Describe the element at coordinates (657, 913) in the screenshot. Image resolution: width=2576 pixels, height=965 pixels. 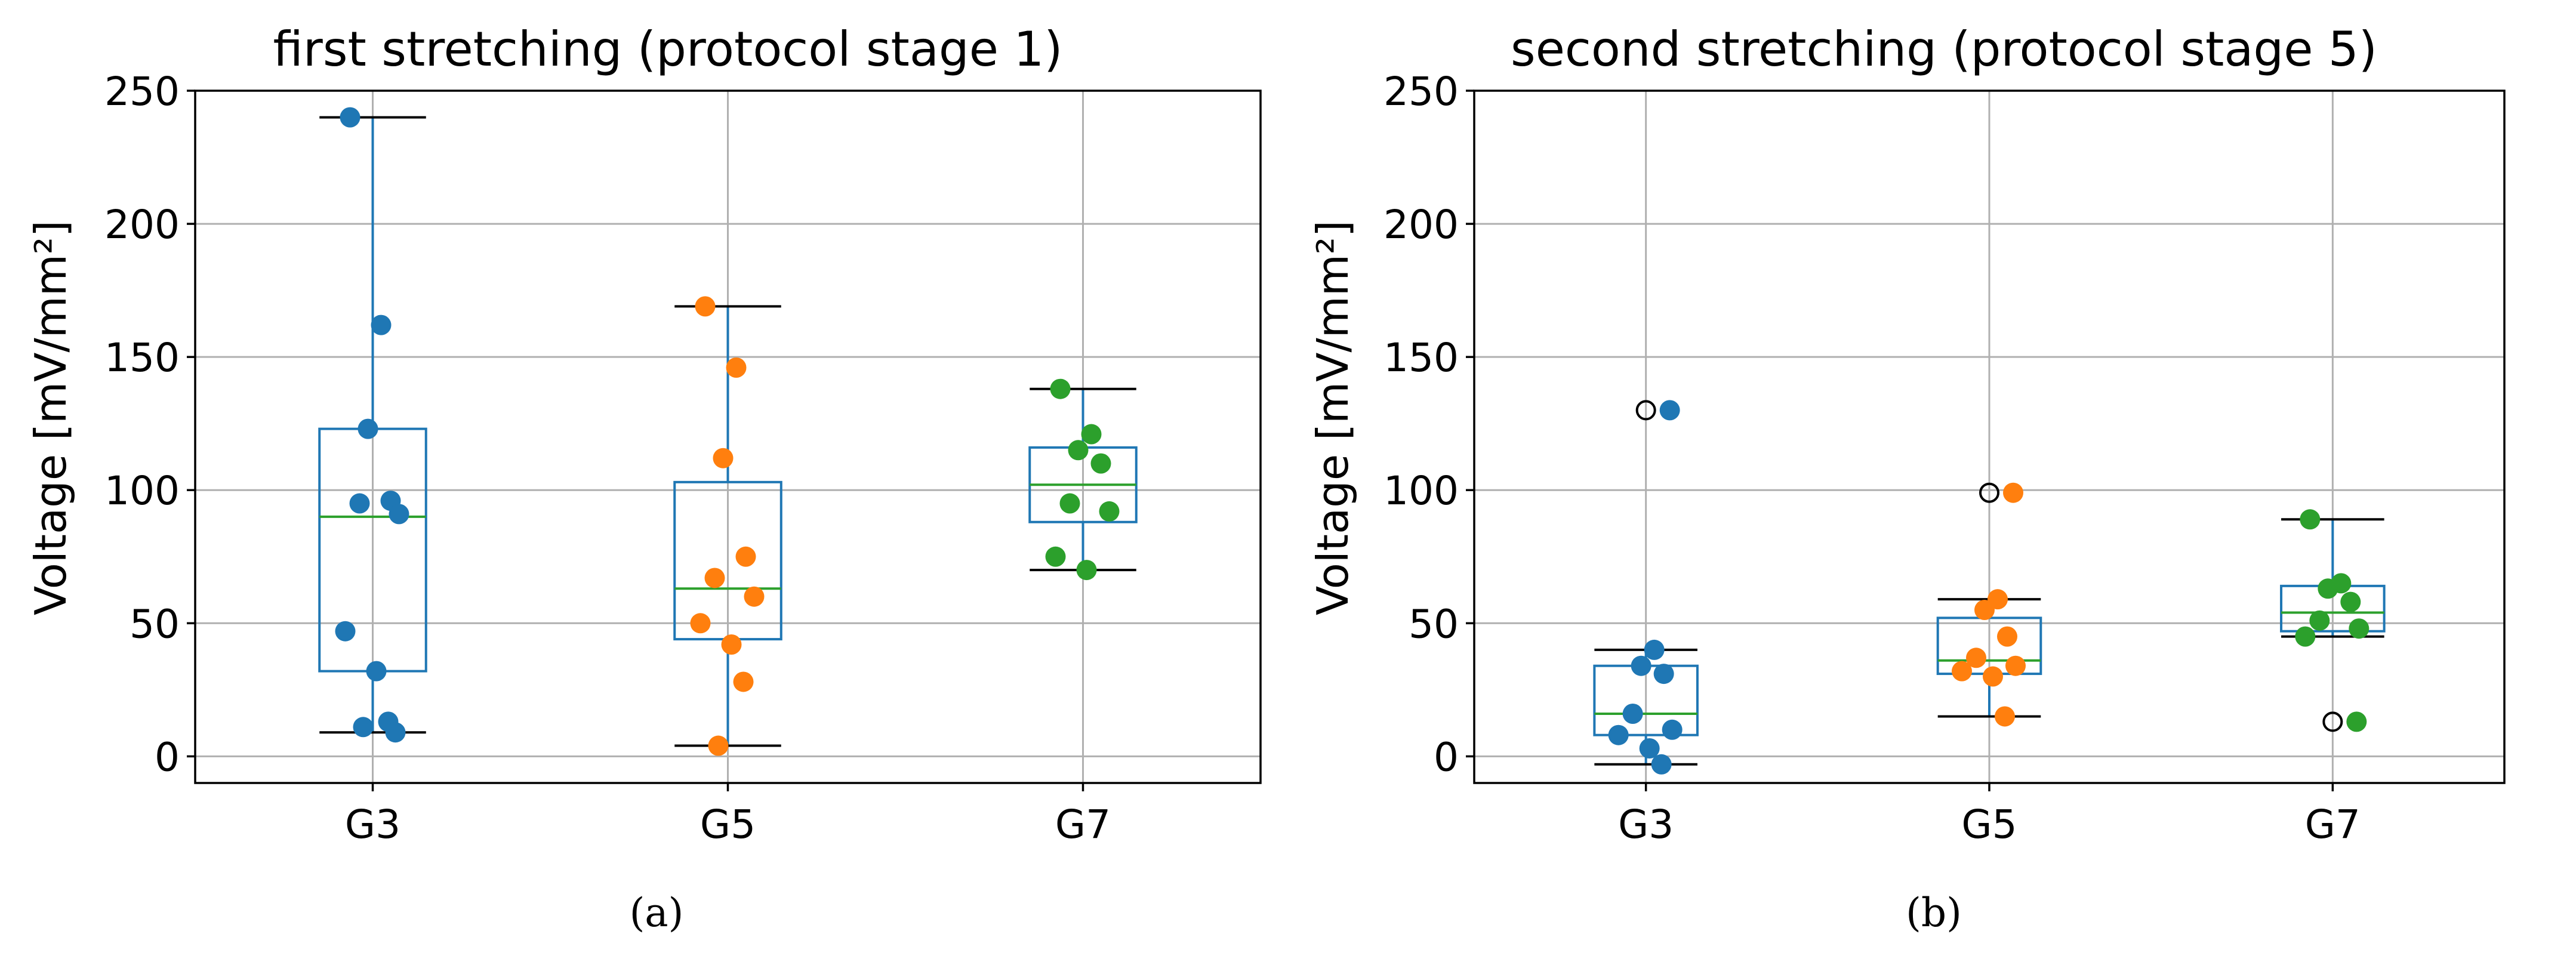
I see `panel-caption: (a)` at that location.